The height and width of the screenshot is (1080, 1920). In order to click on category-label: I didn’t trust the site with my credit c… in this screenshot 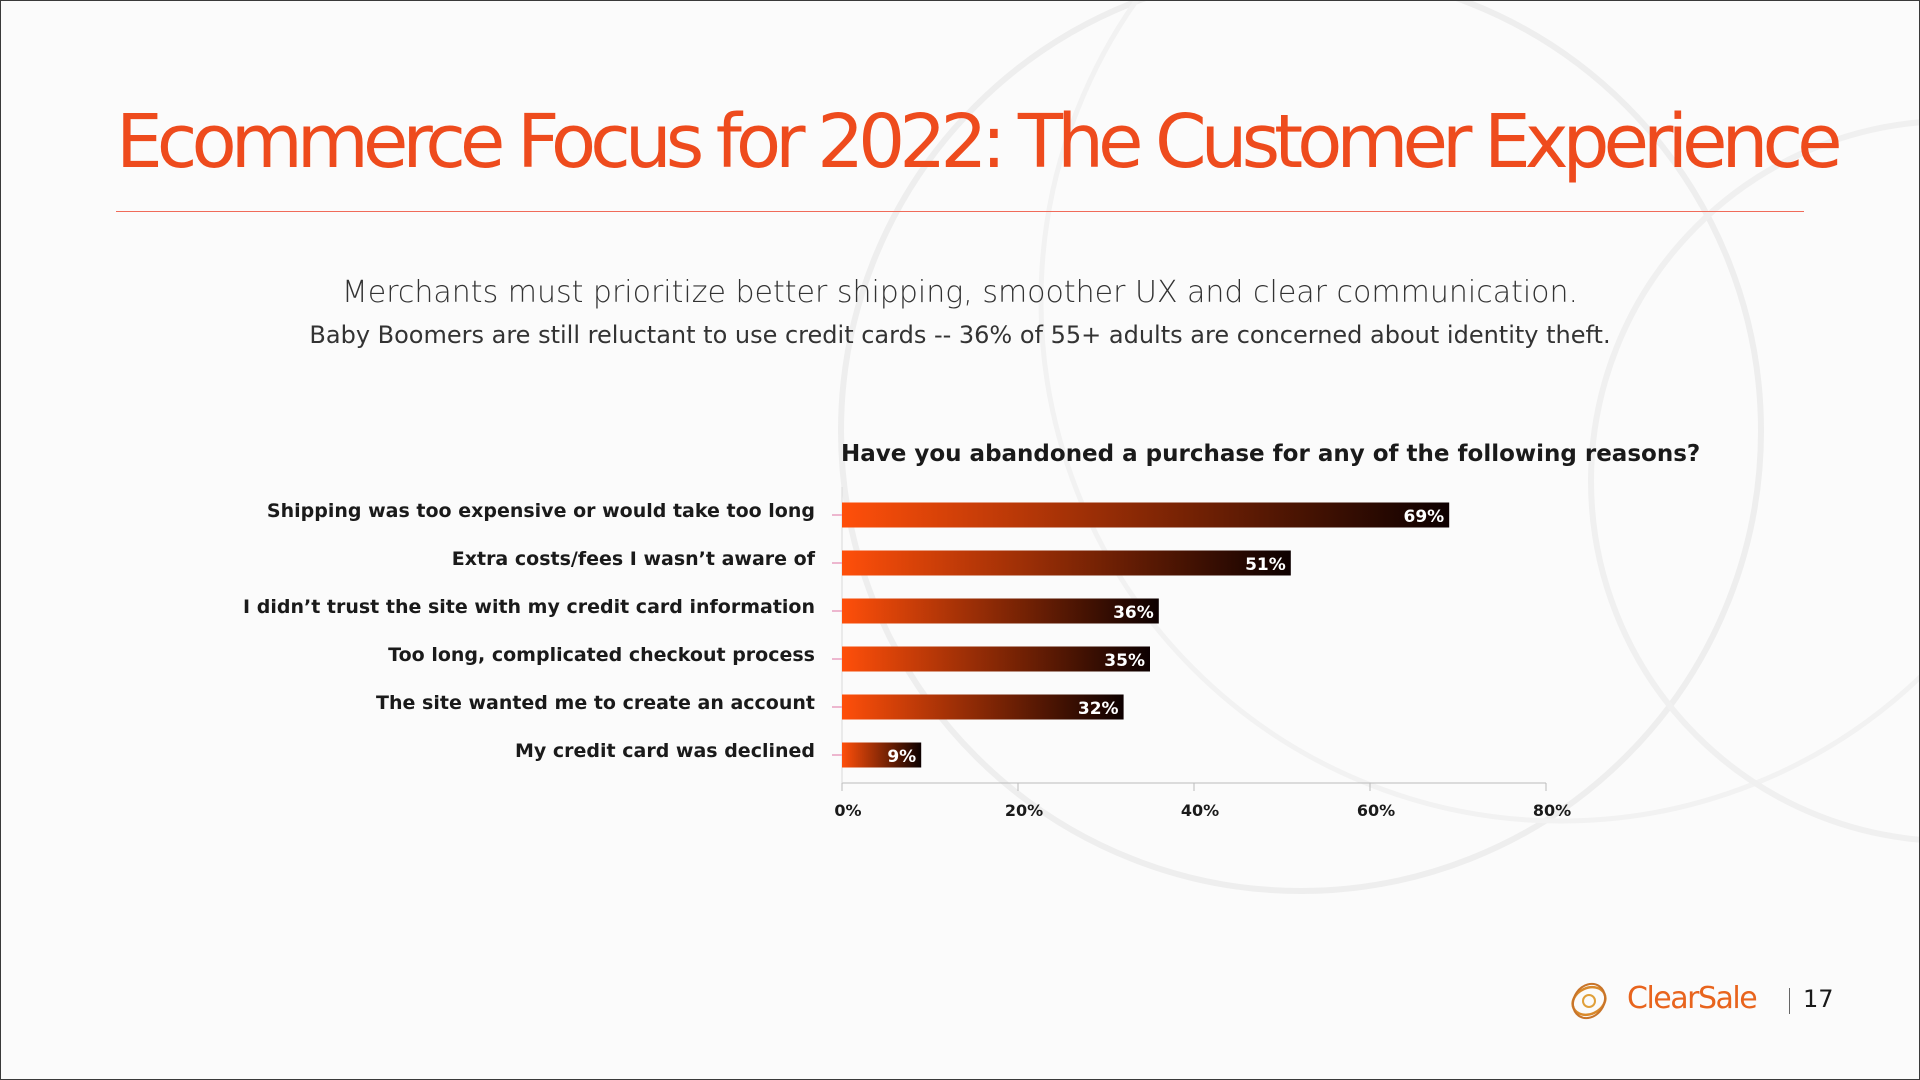, I will do `click(529, 607)`.